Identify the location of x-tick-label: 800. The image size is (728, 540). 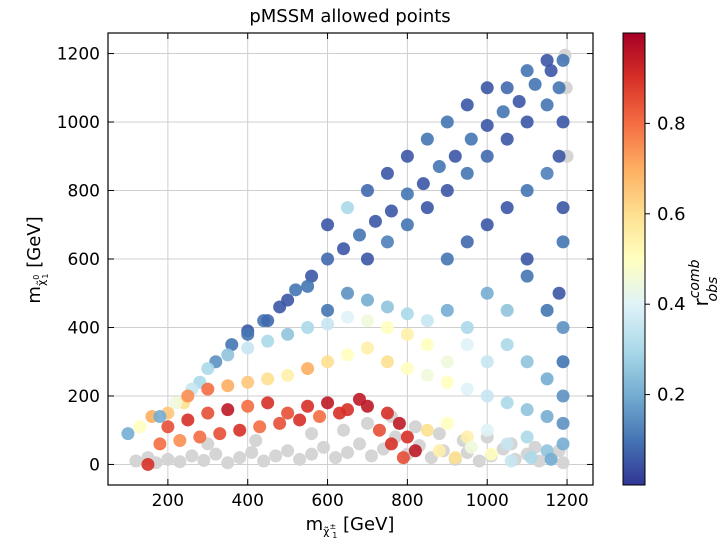
(407, 501).